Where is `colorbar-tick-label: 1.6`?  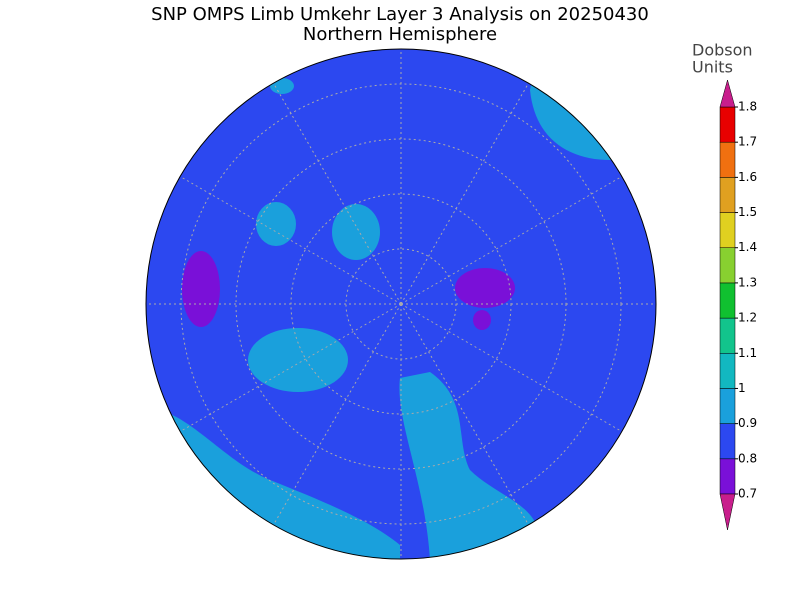
colorbar-tick-label: 1.6 is located at coordinates (747, 177).